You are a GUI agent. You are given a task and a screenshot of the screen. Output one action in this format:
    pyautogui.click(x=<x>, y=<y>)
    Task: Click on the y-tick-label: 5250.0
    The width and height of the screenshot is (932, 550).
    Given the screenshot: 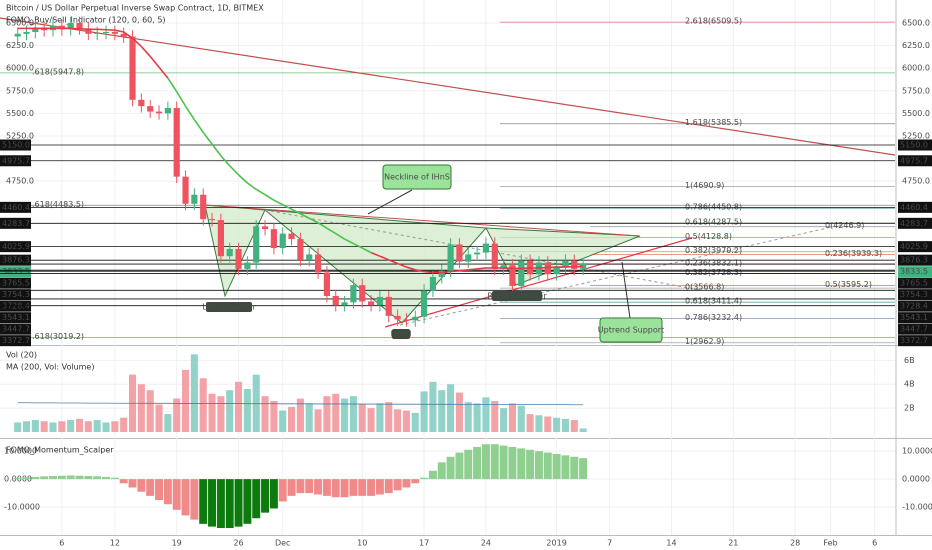 What is the action you would take?
    pyautogui.click(x=916, y=135)
    